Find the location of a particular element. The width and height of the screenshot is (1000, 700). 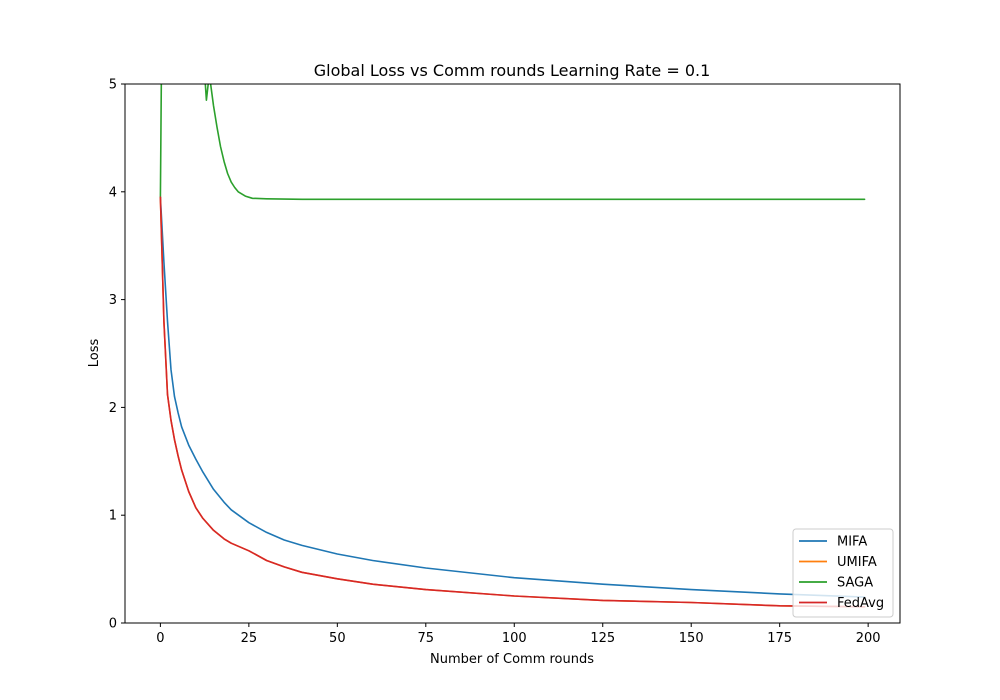

x-axis: 0 25 50 75 100 125 150 175 200 is located at coordinates (518, 634).